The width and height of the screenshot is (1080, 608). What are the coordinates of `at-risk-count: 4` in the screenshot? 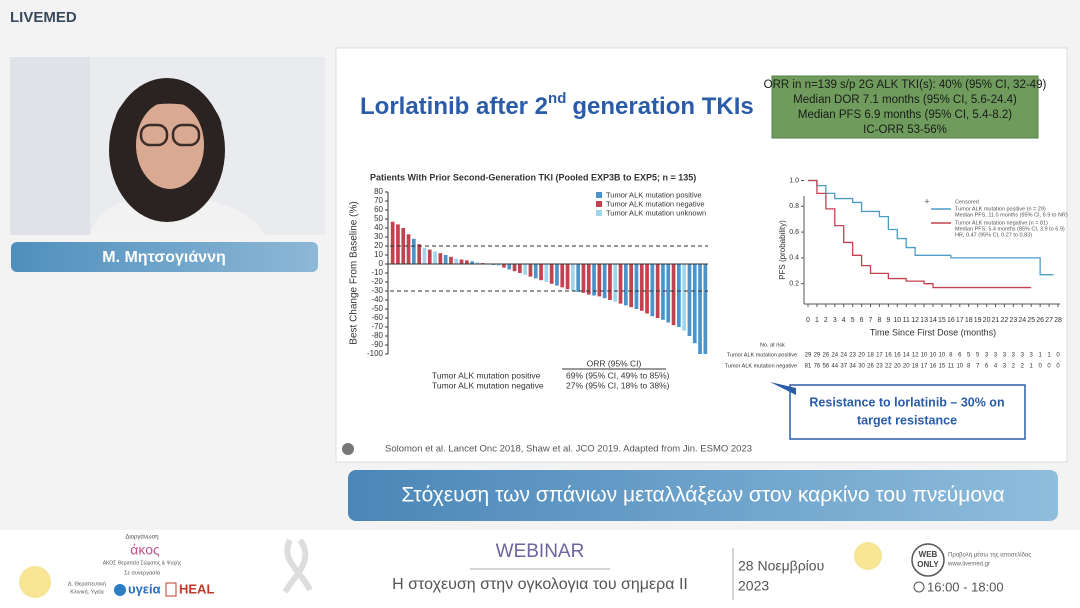 It's located at (996, 367).